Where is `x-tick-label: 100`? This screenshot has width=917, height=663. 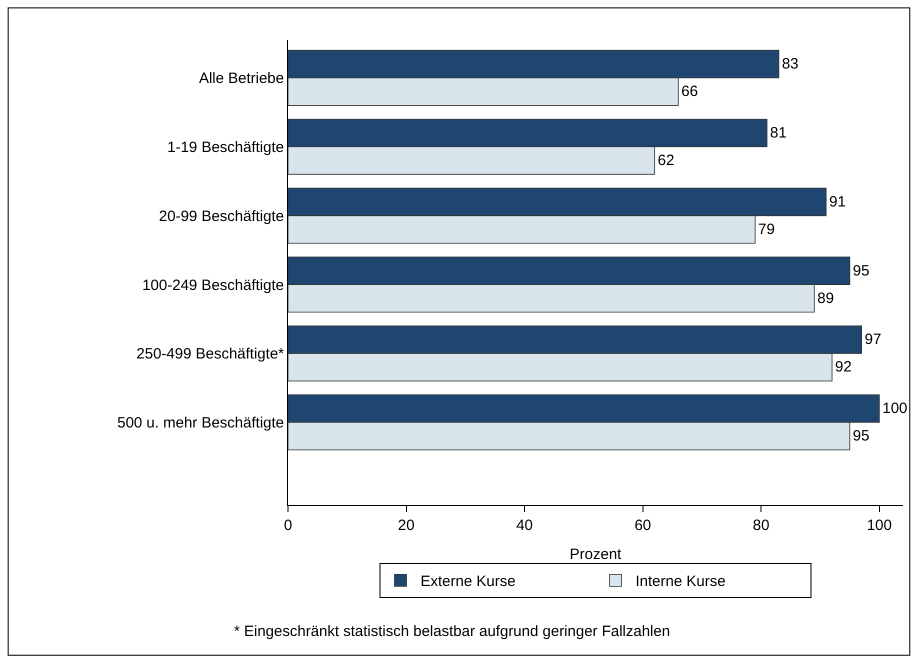
x-tick-label: 100 is located at coordinates (879, 525).